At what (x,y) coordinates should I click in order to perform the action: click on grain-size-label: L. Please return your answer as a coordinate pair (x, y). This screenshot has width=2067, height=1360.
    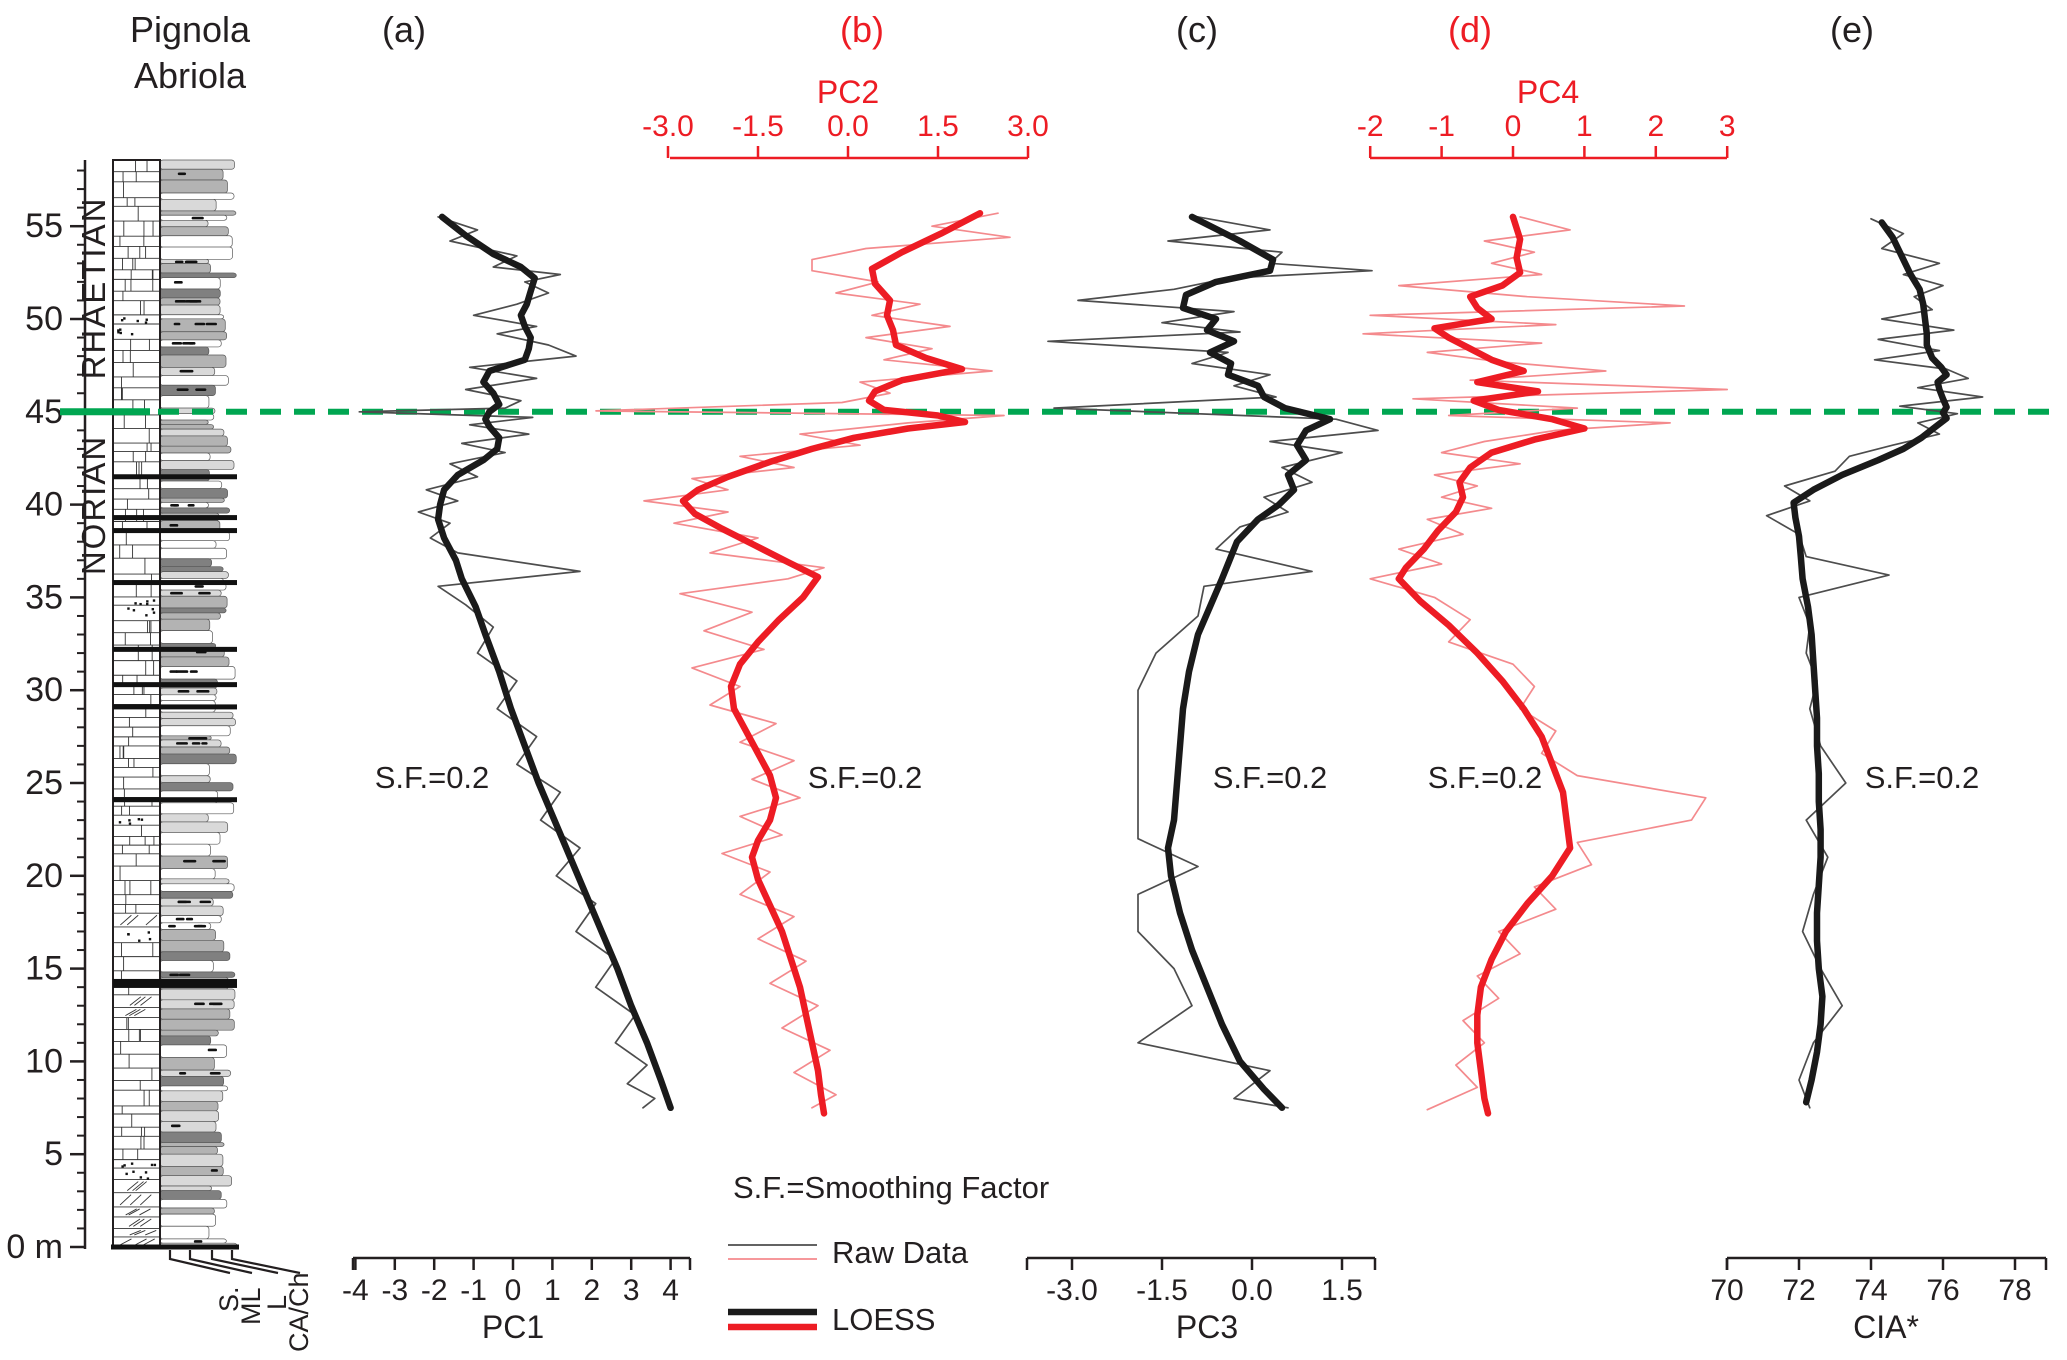
    Looking at the image, I should click on (277, 1302).